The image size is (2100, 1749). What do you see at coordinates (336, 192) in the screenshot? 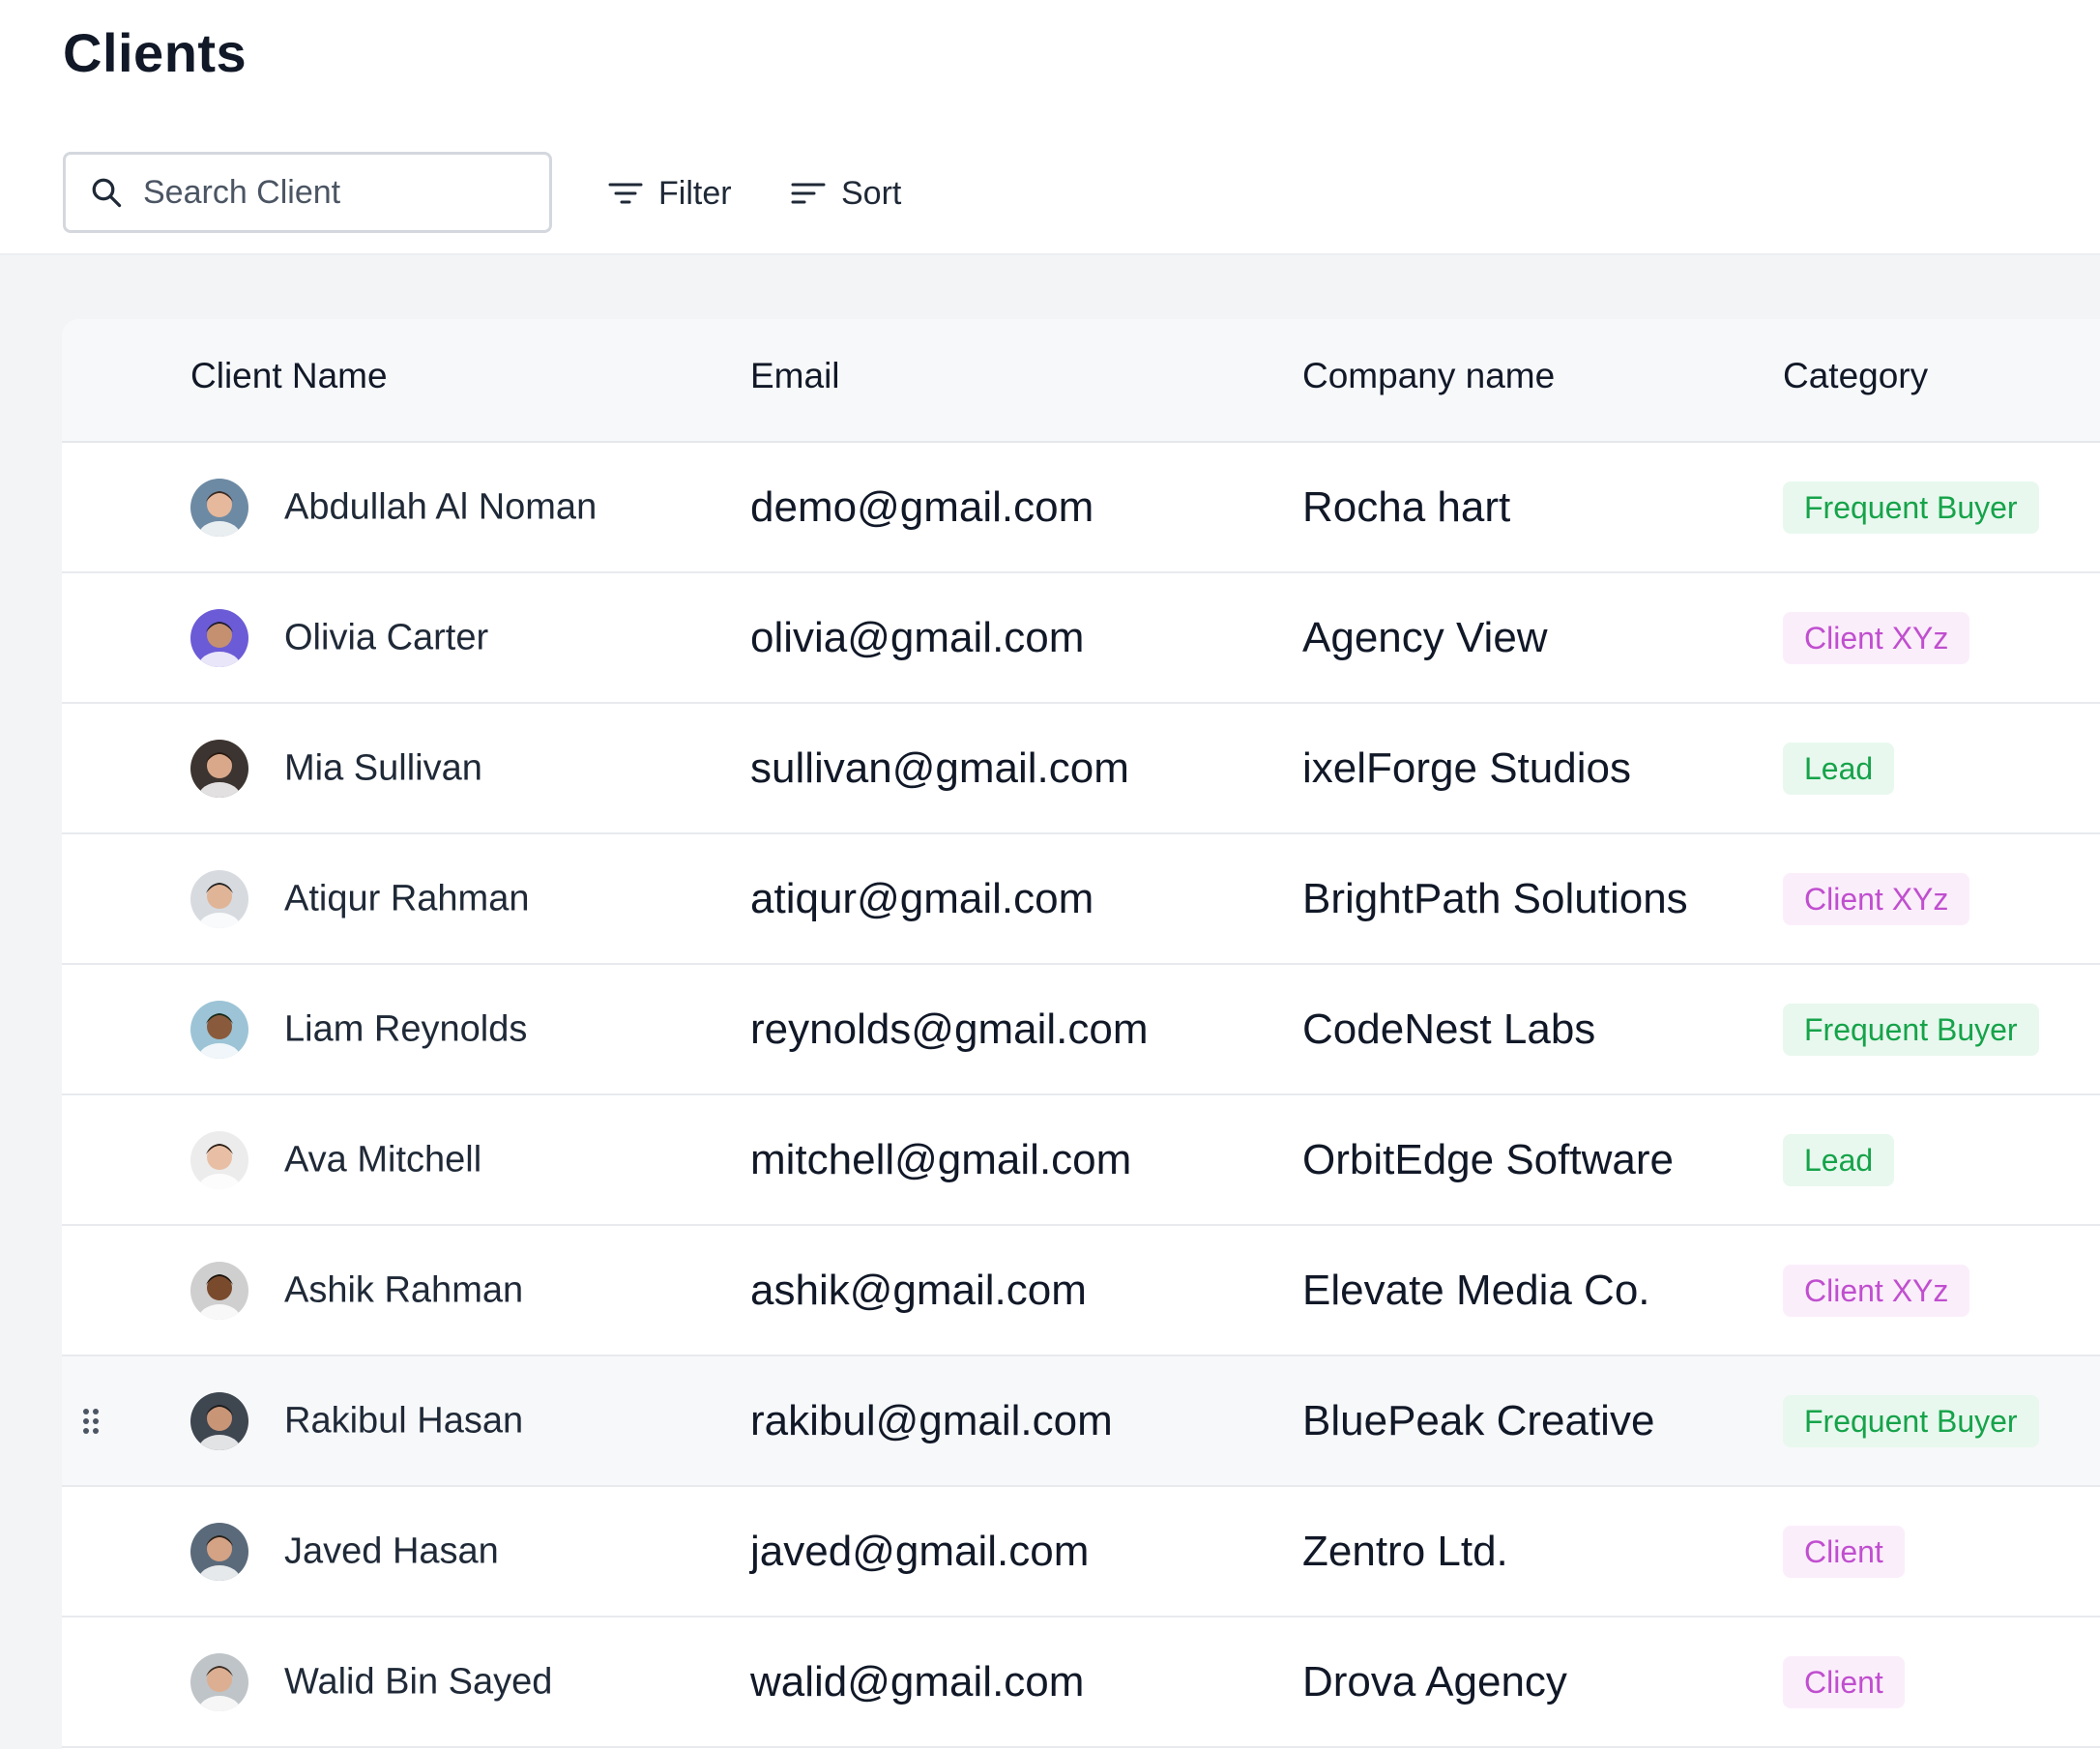
I see `search-input` at bounding box center [336, 192].